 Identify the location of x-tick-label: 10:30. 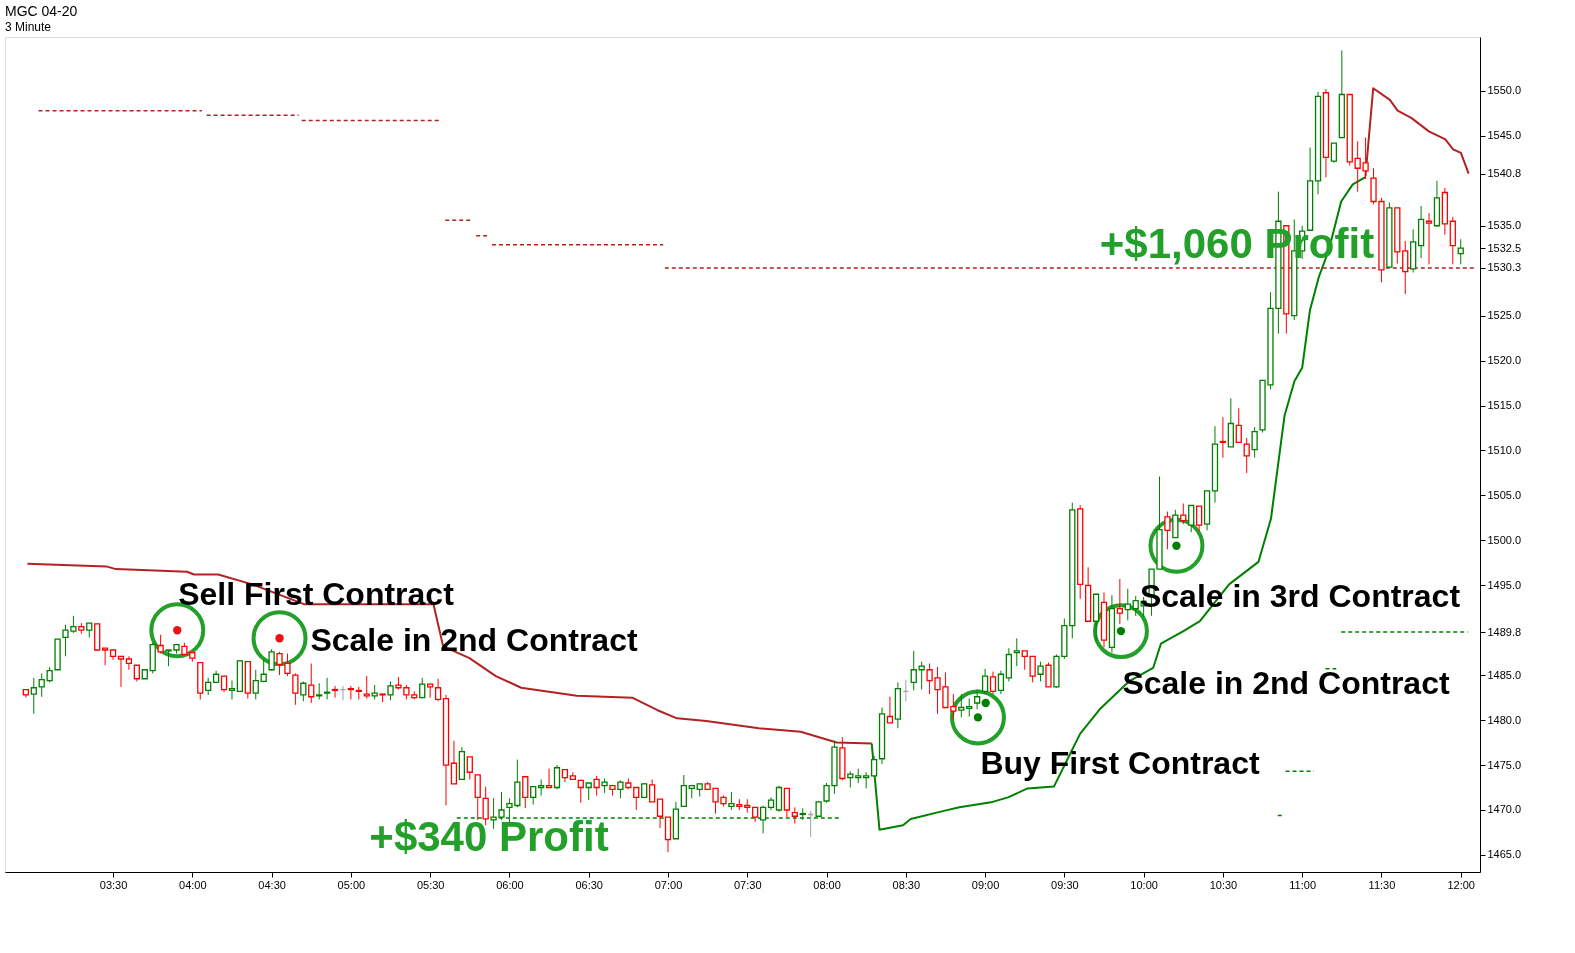
(1223, 884).